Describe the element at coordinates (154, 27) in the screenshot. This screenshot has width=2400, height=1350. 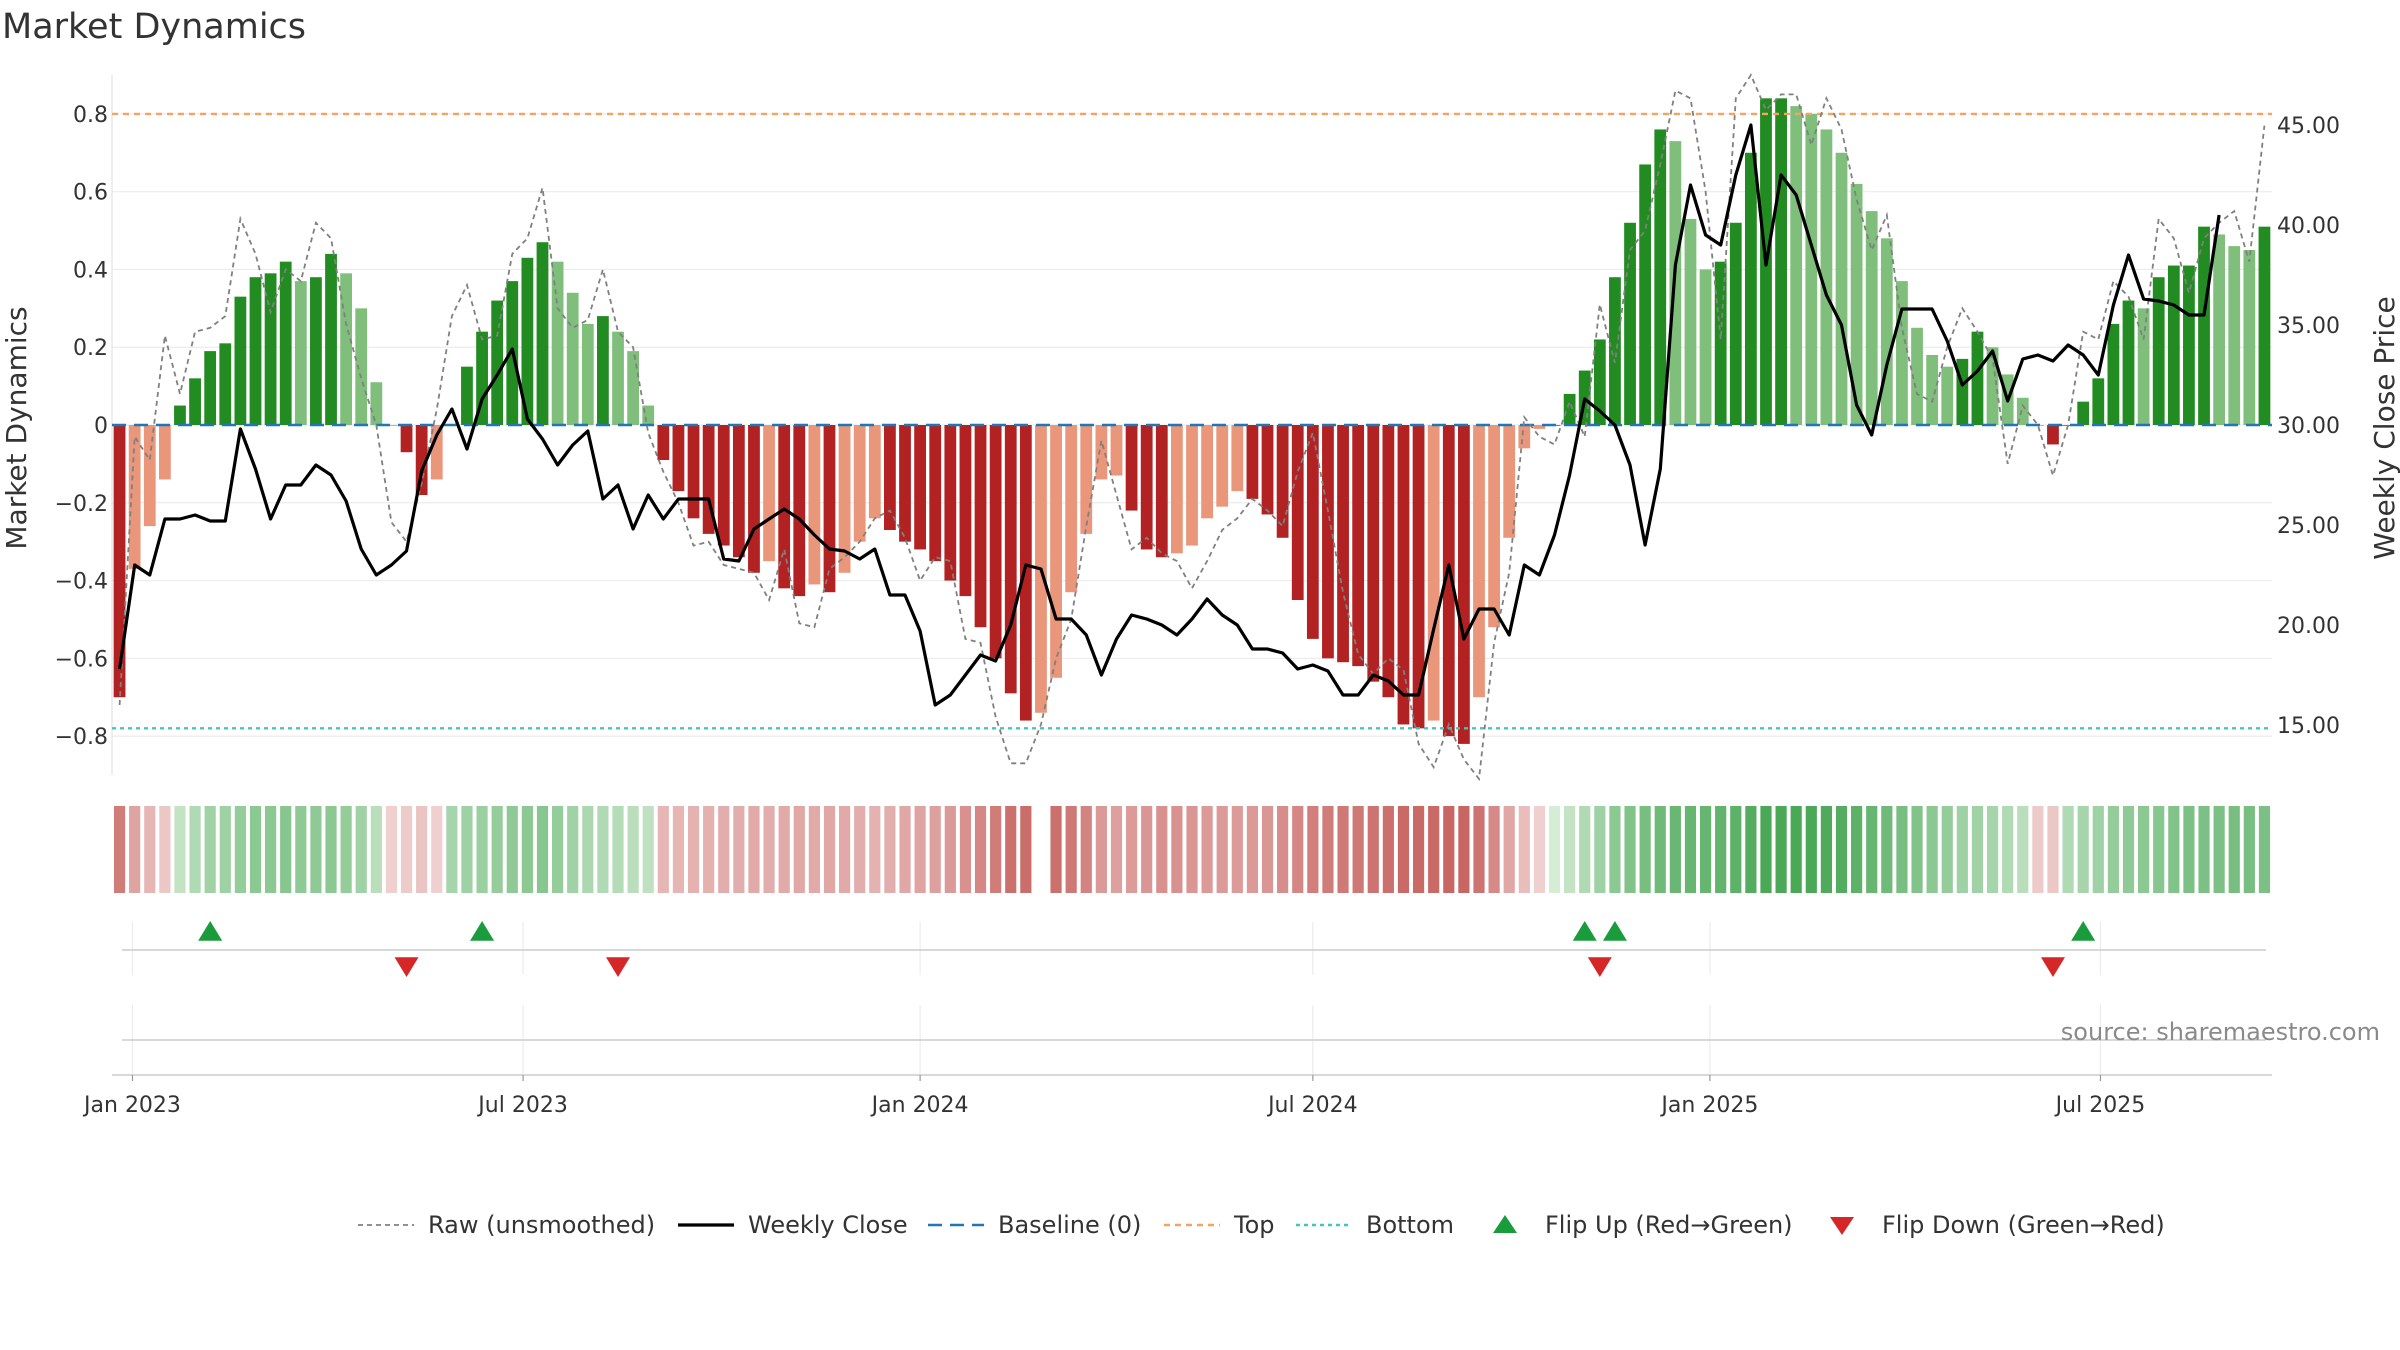
I see `chart-title: Market Dynamics` at that location.